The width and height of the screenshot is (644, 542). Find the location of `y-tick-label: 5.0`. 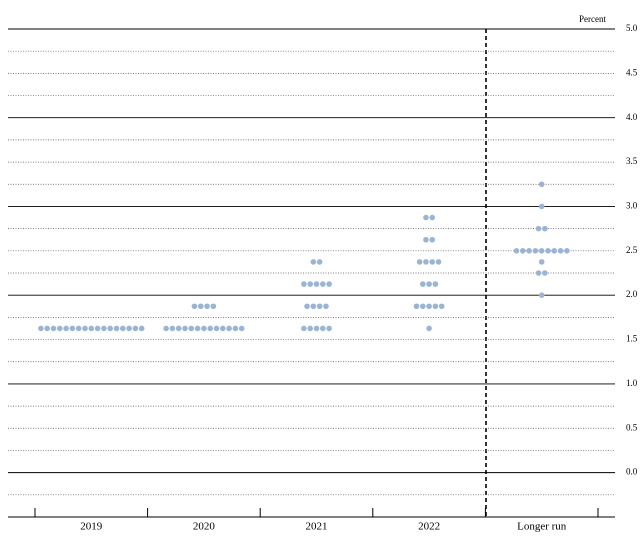

y-tick-label: 5.0 is located at coordinates (632, 28).